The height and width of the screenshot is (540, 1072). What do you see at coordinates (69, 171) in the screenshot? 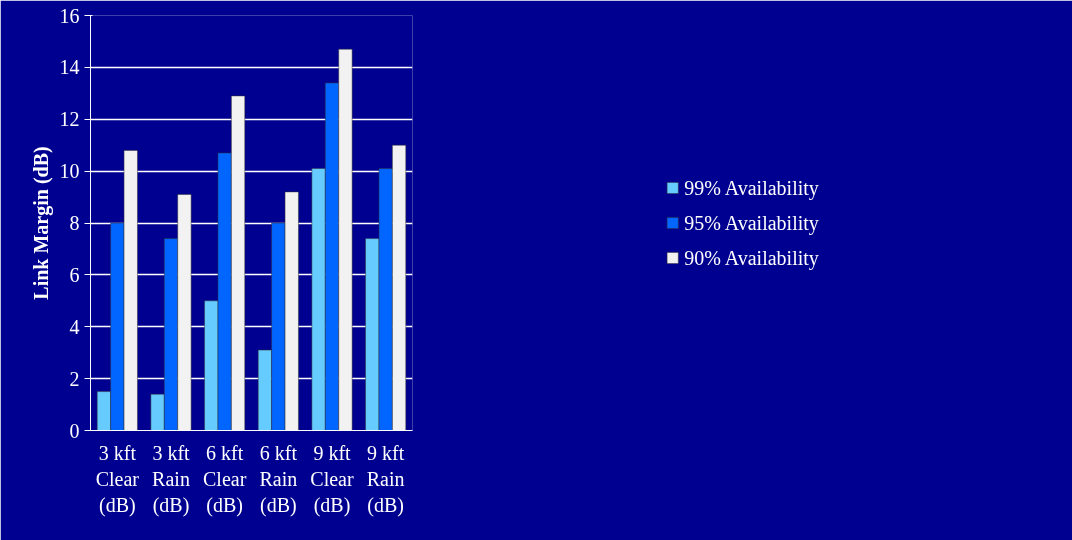
I see `y-tick-label: 10` at bounding box center [69, 171].